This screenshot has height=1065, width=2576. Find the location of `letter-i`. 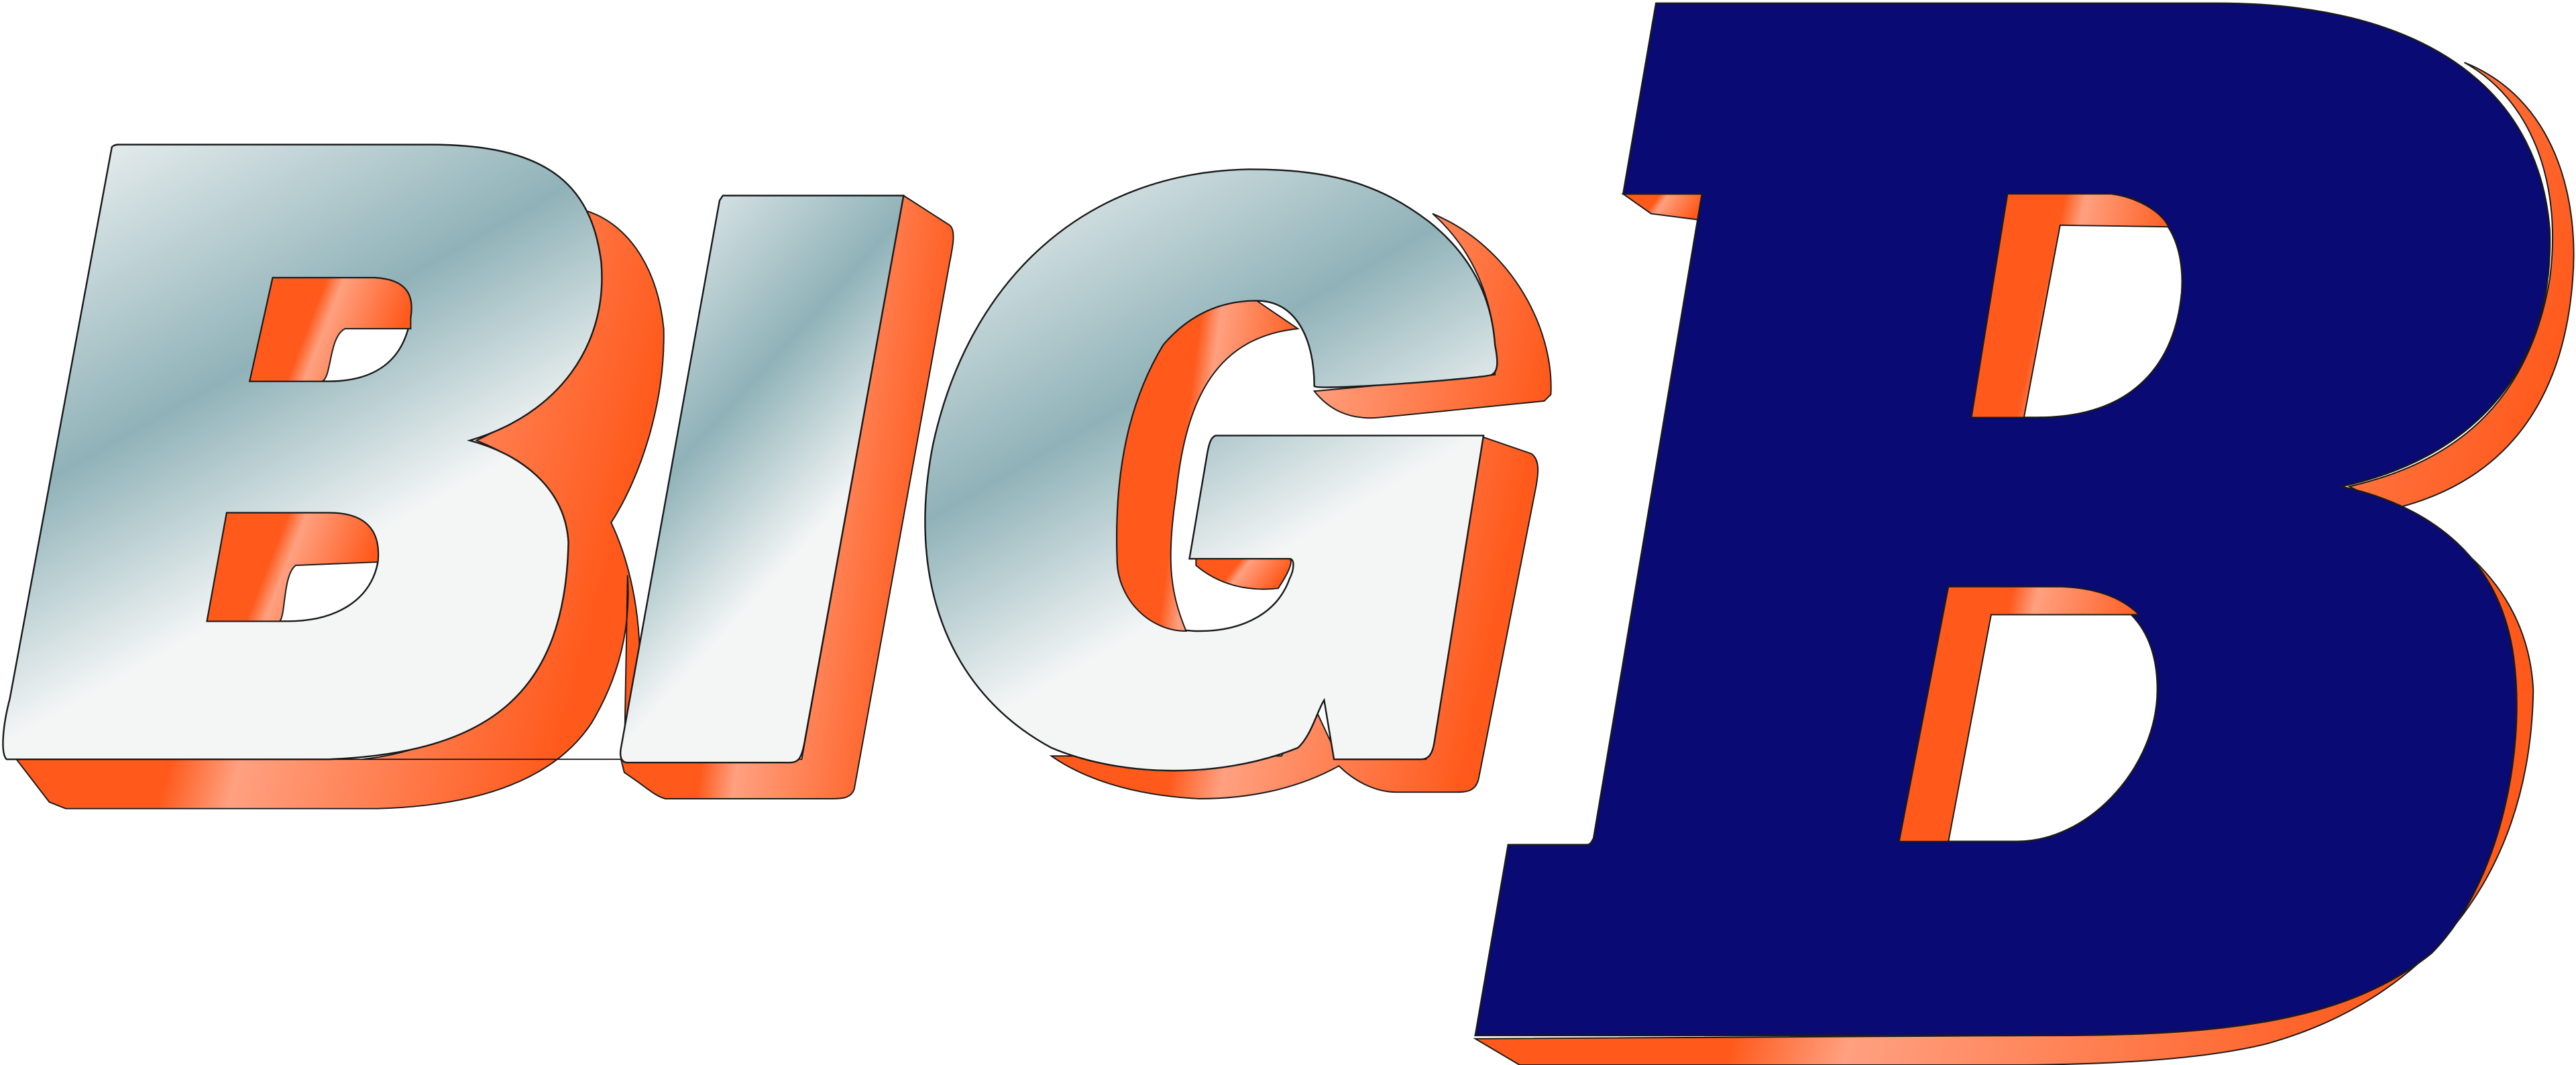

letter-i is located at coordinates (786, 496).